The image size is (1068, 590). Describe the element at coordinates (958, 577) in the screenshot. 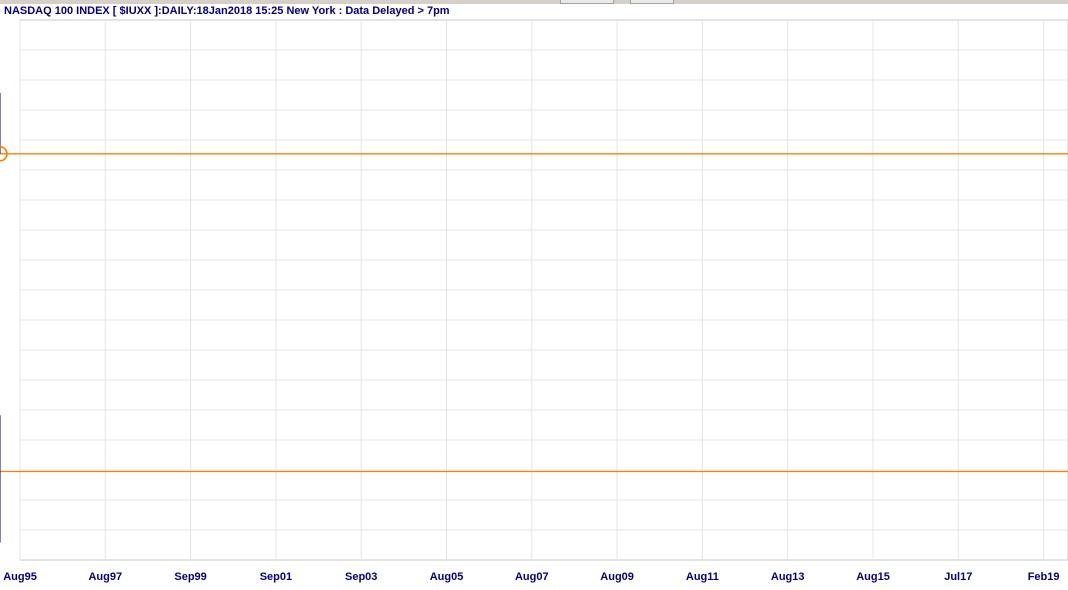

I see `x-tick-label: Jul17` at that location.